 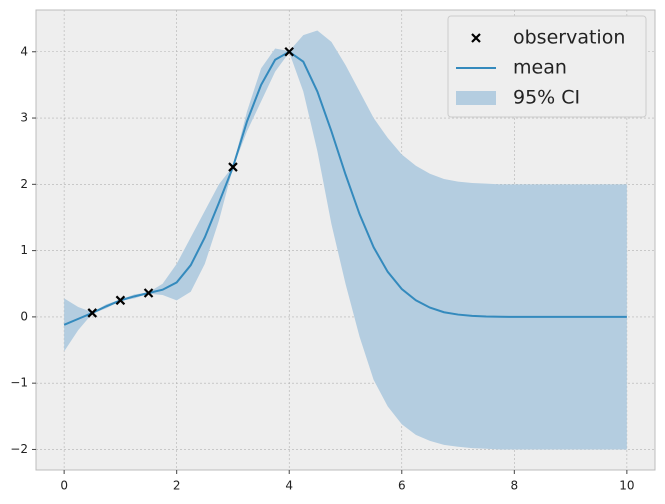 What do you see at coordinates (540, 68) in the screenshot?
I see `legend-label: mean` at bounding box center [540, 68].